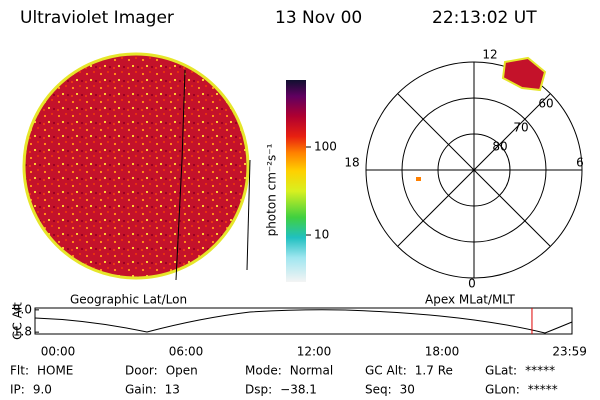  What do you see at coordinates (418, 179) in the screenshot?
I see `aurora-spot` at bounding box center [418, 179].